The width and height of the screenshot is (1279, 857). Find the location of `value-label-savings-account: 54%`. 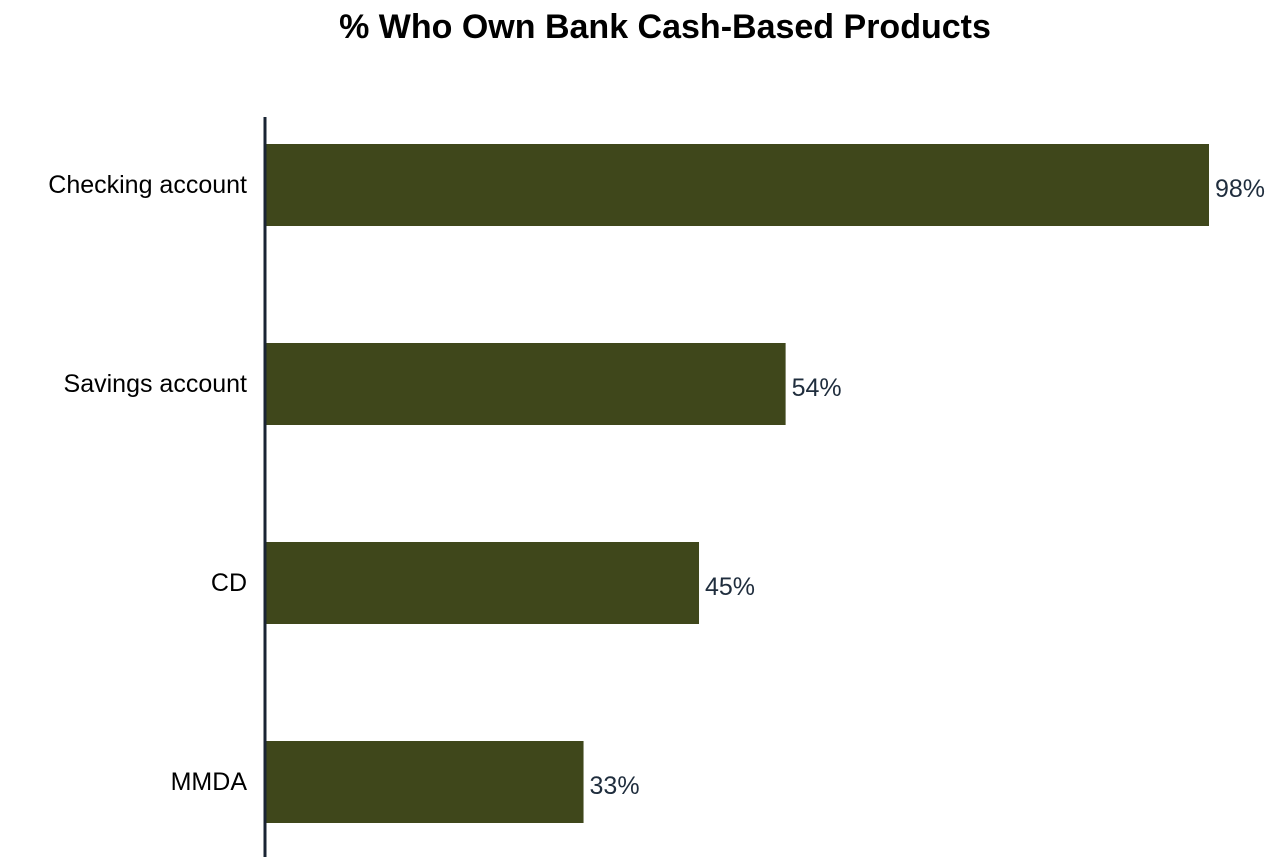

value-label-savings-account: 54% is located at coordinates (817, 388).